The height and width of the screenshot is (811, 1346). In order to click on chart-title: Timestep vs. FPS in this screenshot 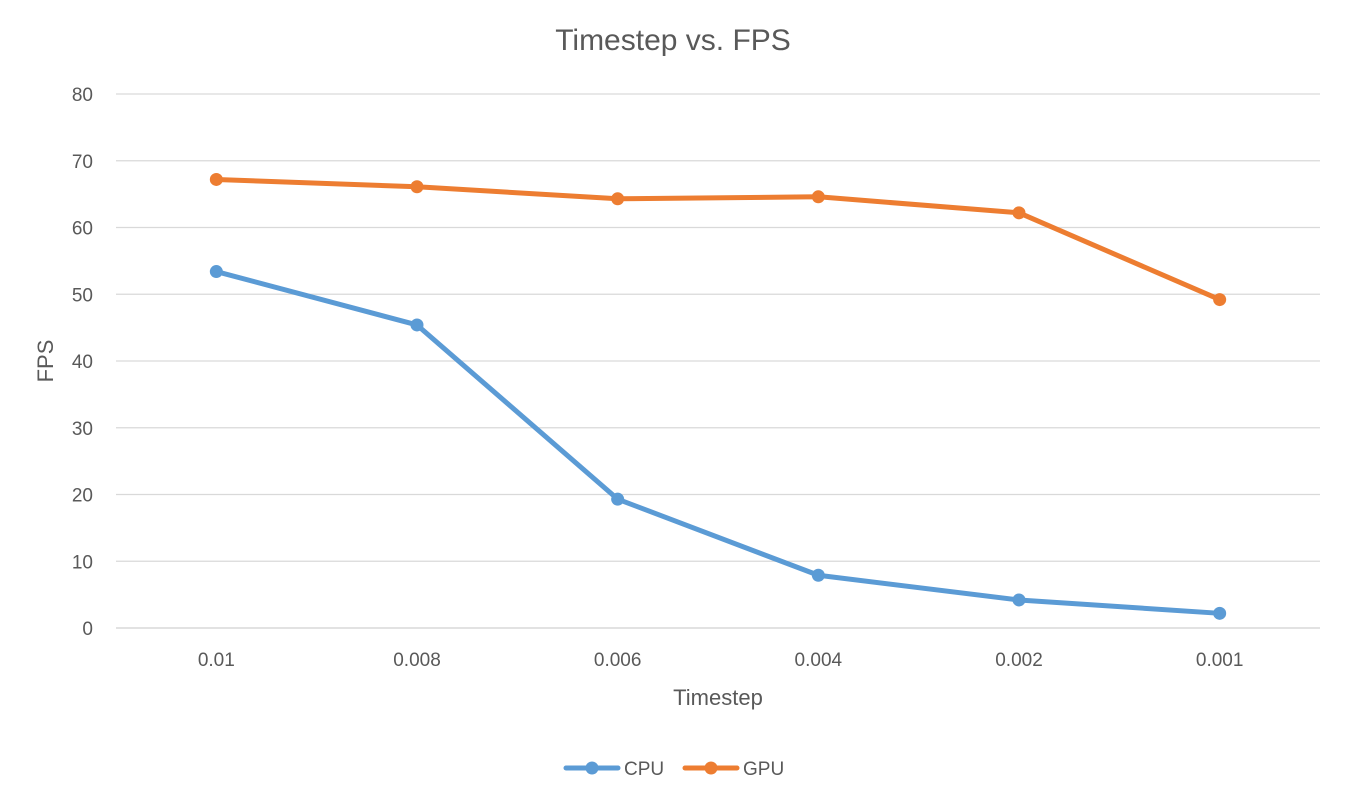, I will do `click(673, 40)`.